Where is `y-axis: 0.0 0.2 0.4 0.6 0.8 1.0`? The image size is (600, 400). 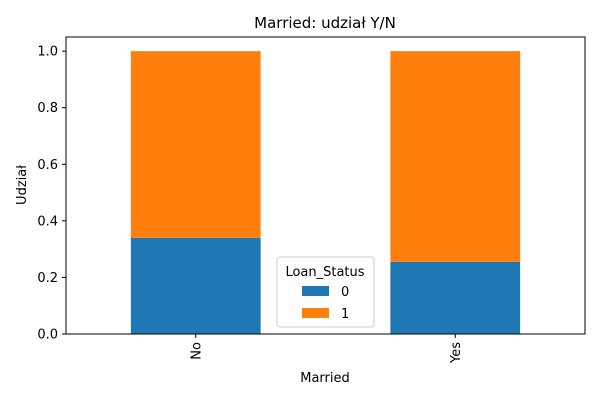 y-axis: 0.0 0.2 0.4 0.6 0.8 1.0 is located at coordinates (51, 194).